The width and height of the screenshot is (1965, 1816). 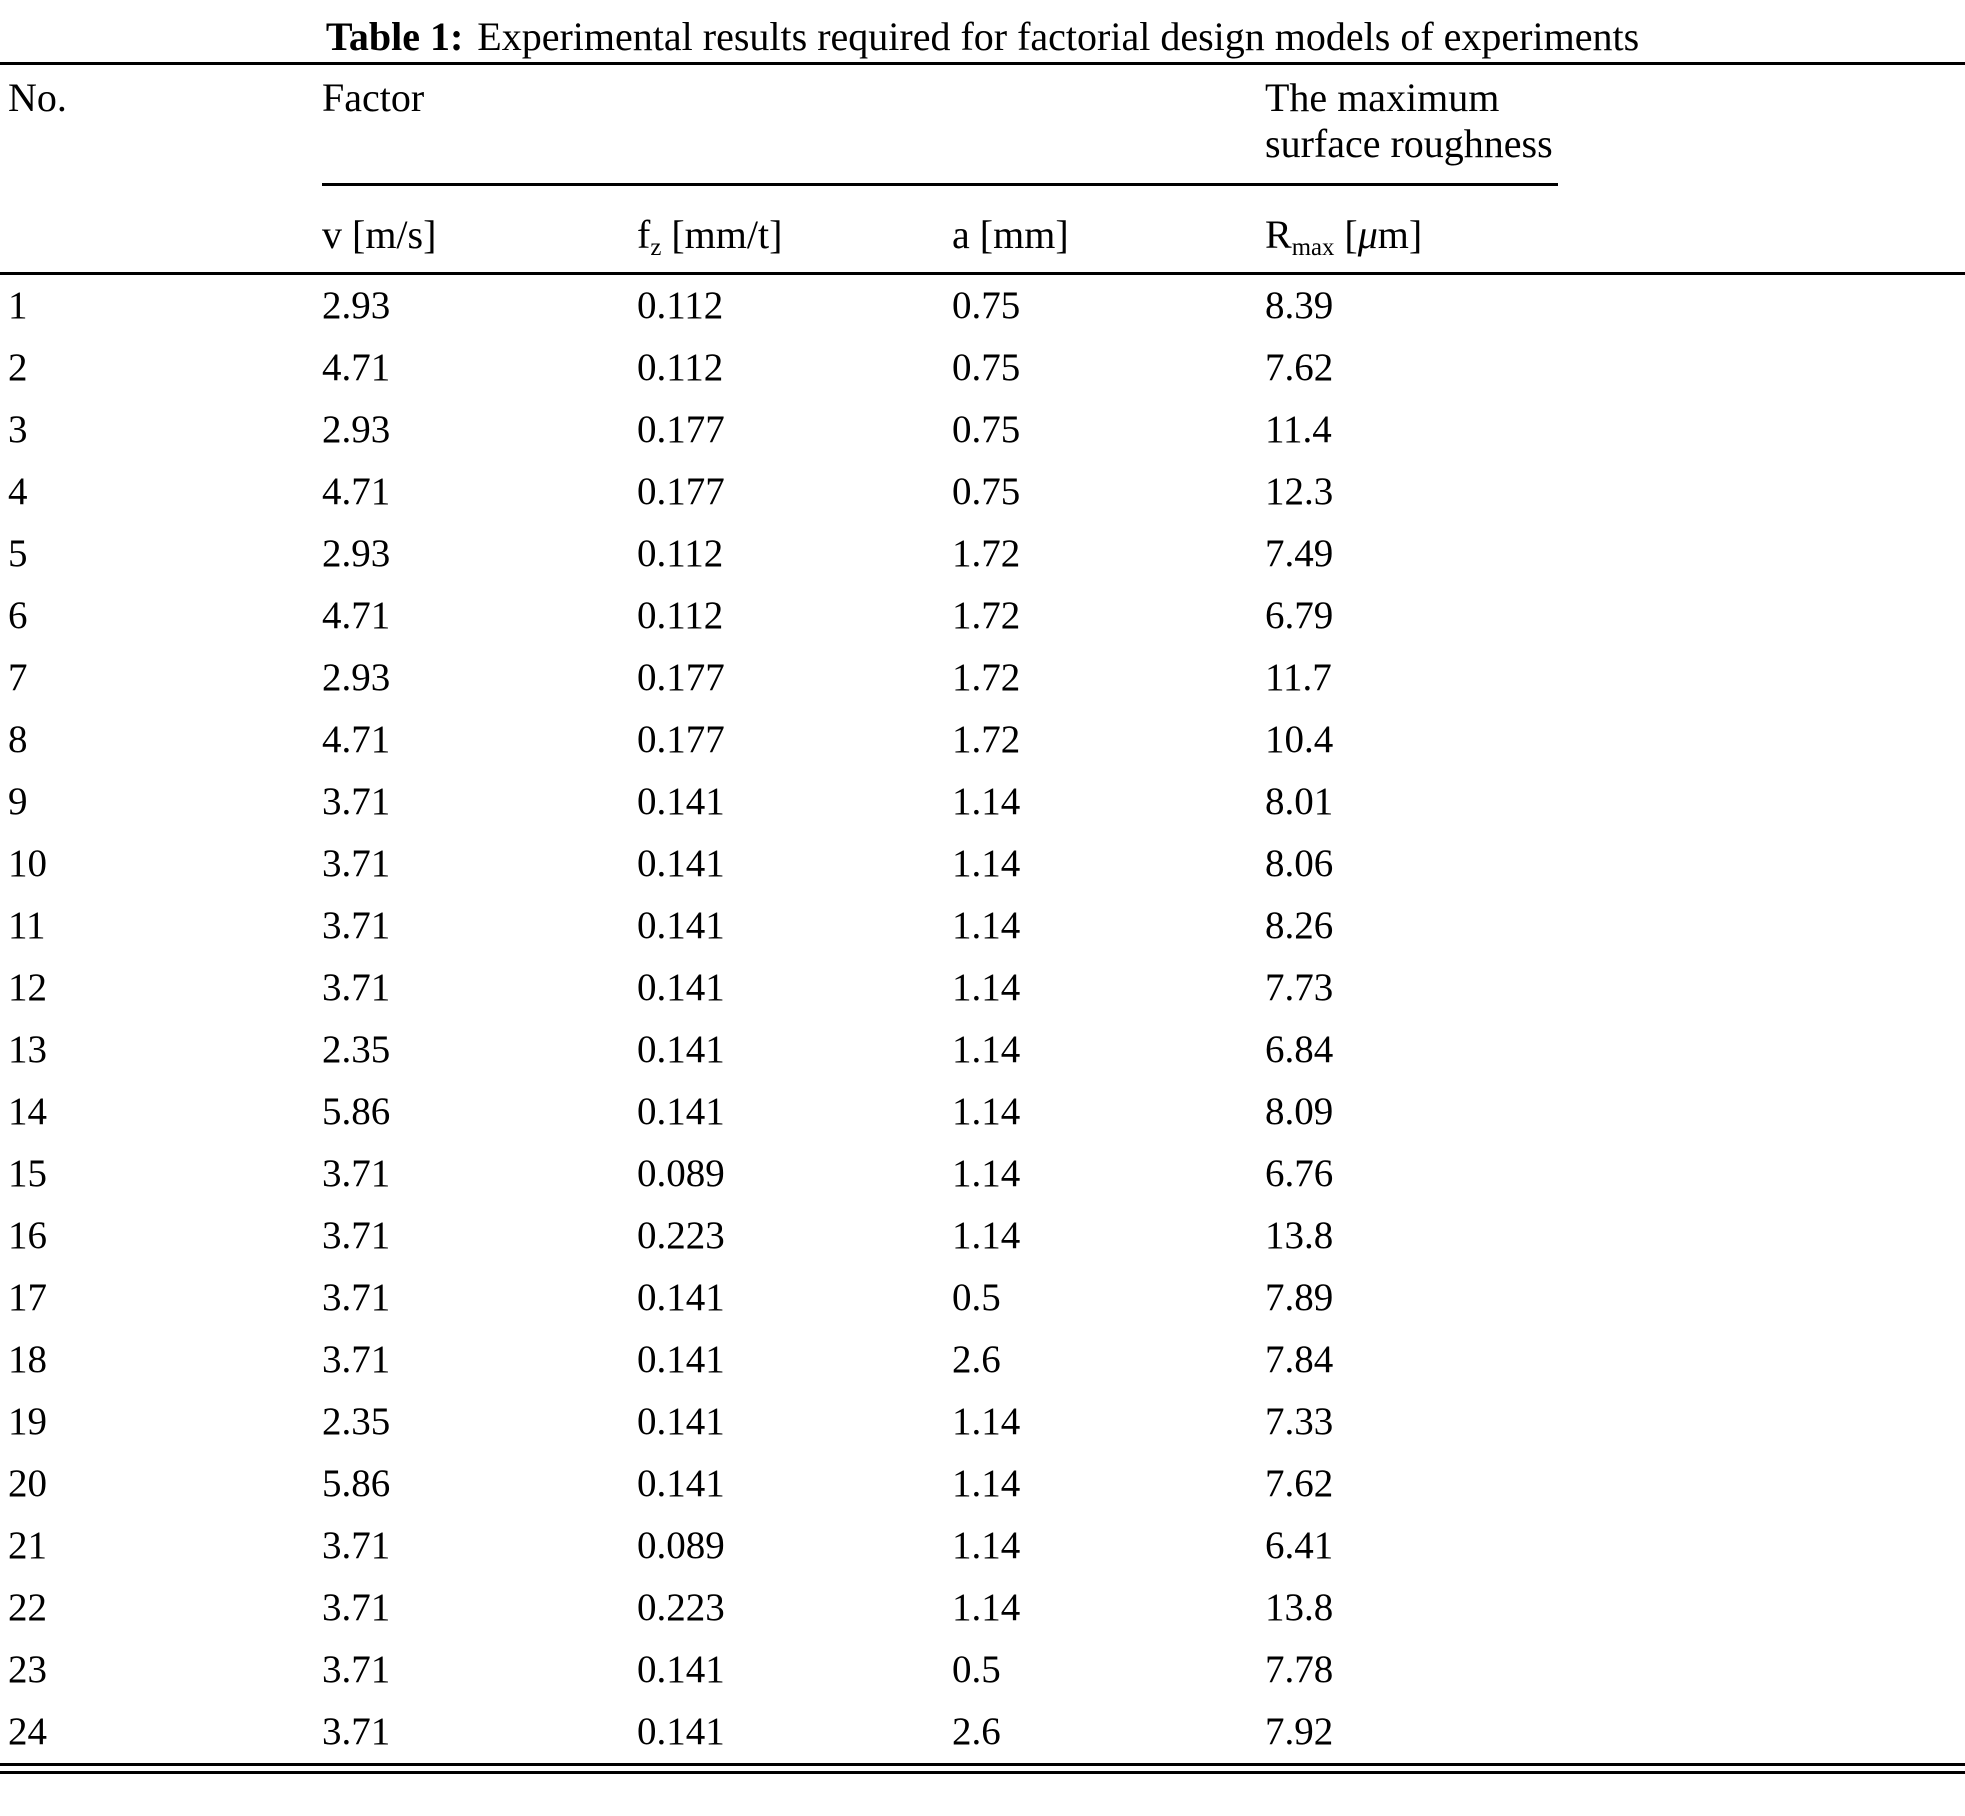 I want to click on cell-no: 24, so click(x=27, y=1731).